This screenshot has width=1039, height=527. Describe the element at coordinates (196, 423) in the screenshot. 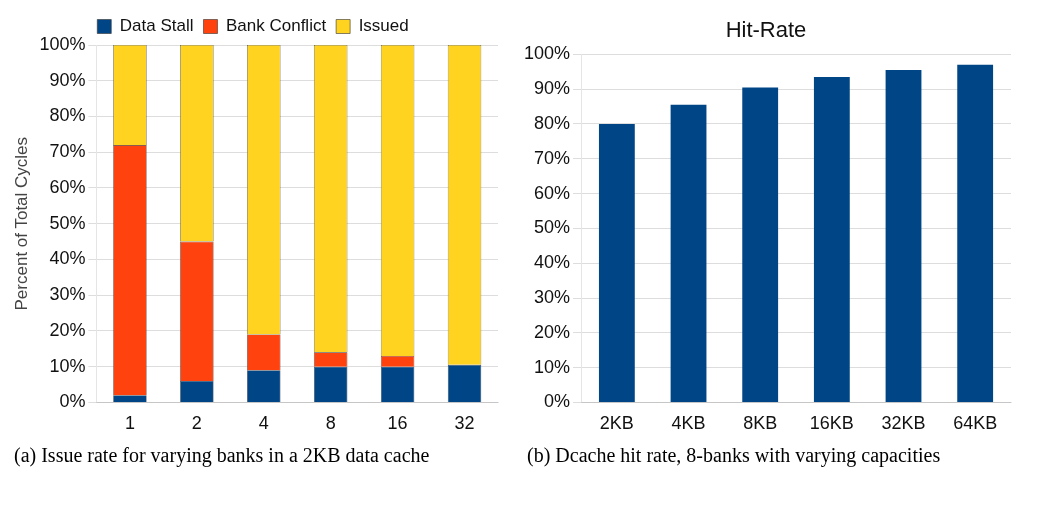

I see `x-tick-label: 2` at that location.